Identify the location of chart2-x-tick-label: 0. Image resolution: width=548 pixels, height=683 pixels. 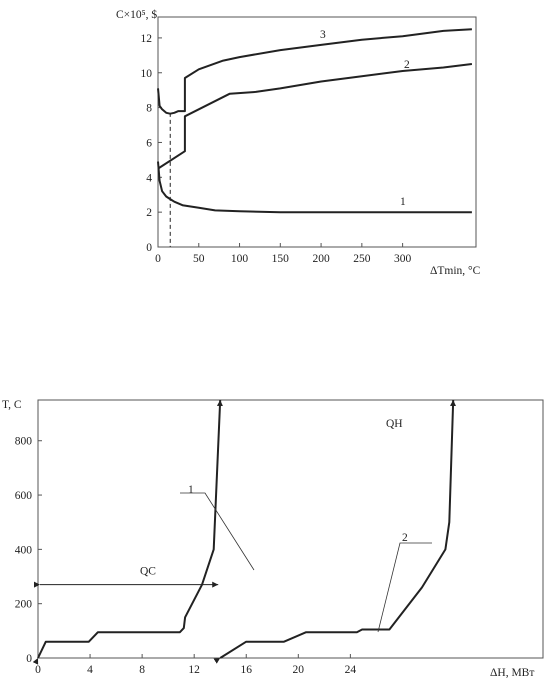
(38, 670).